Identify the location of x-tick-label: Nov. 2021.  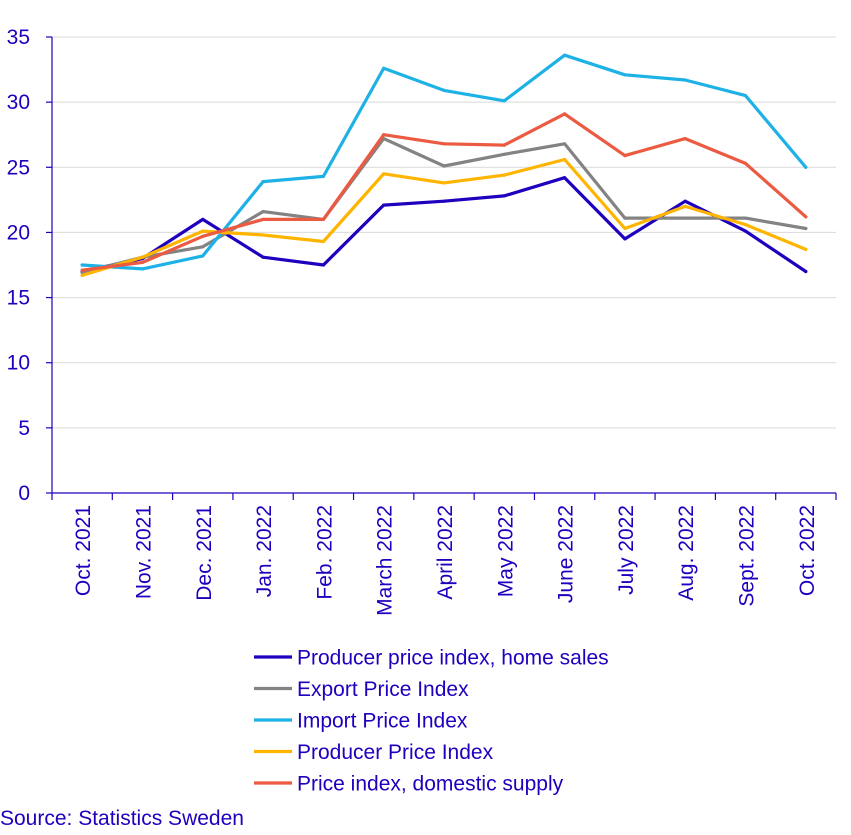
(143, 552).